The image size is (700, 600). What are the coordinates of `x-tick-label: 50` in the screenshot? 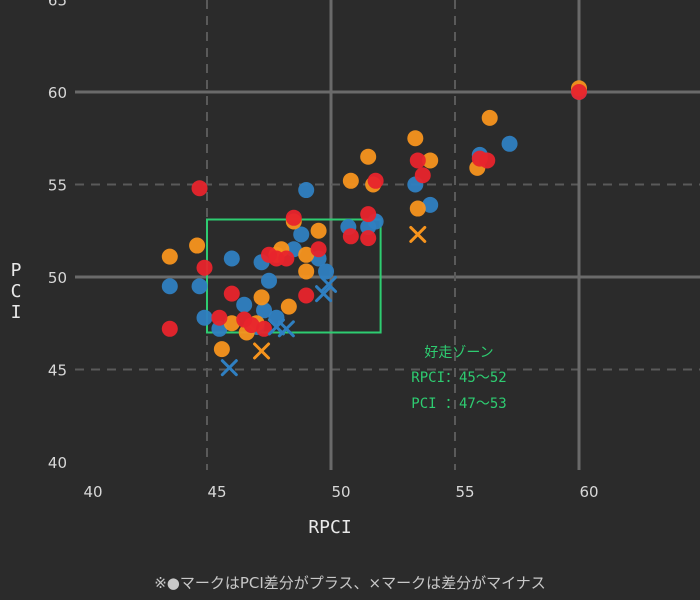 It's located at (340, 492).